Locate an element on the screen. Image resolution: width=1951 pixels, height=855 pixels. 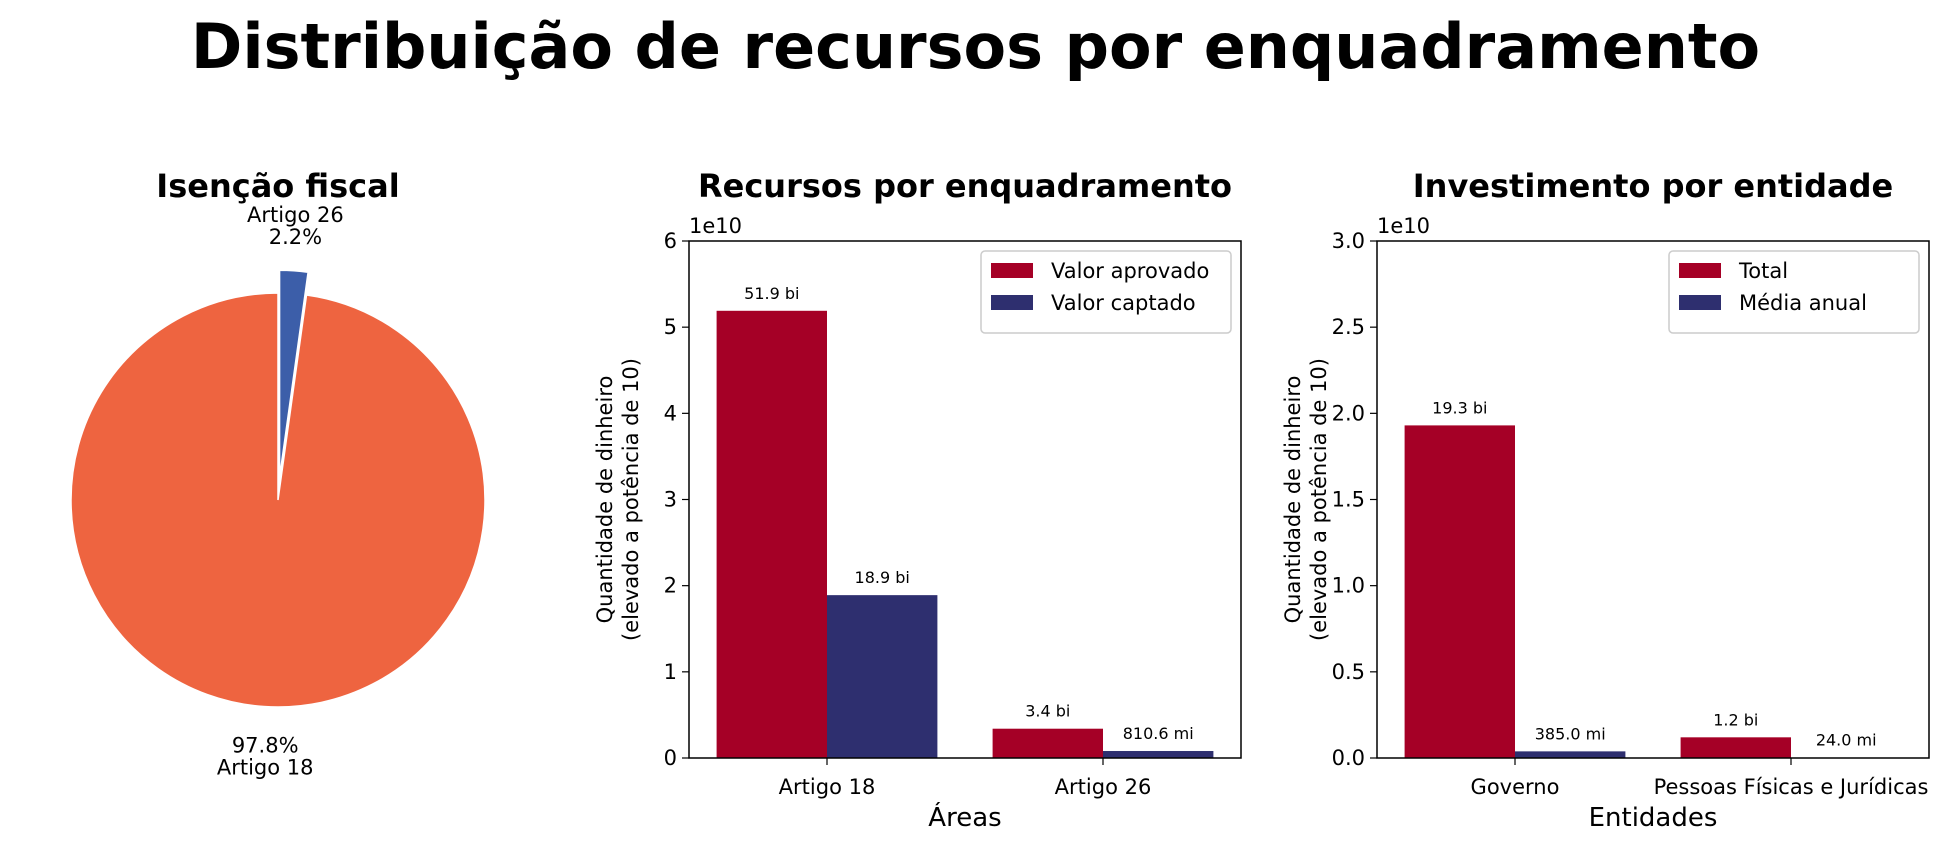
investimento-xlabel: Entidades is located at coordinates (1653, 818).